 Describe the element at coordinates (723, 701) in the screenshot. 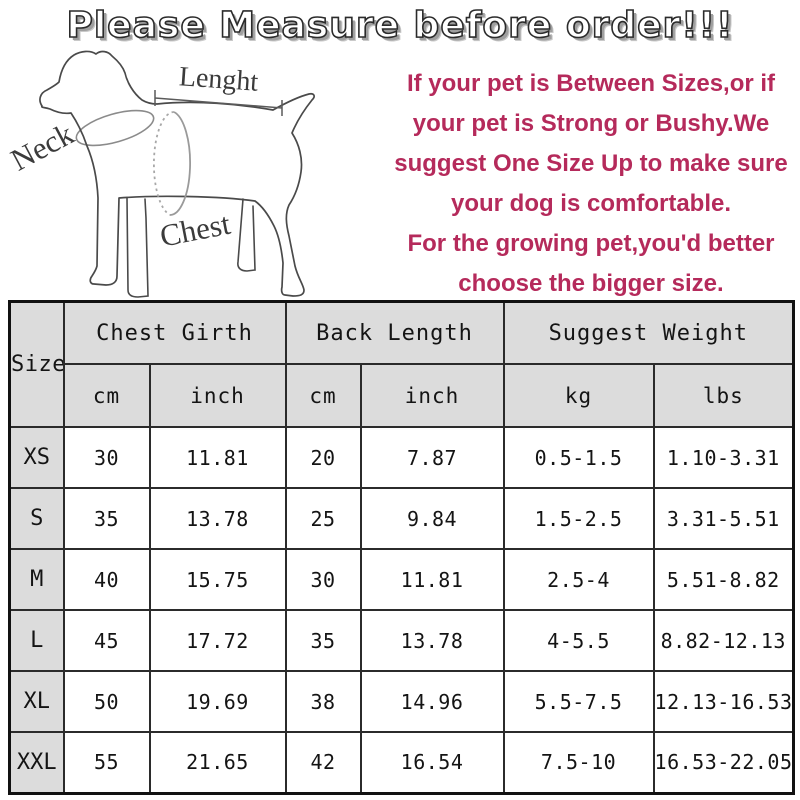

I see `value-cell: 12.13-16.53` at that location.